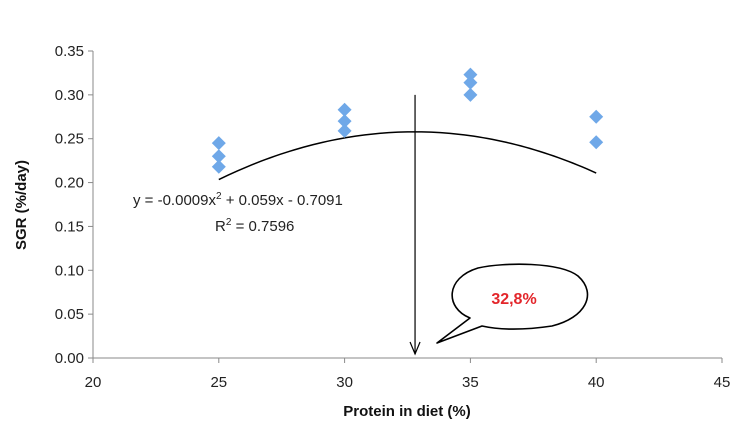 The image size is (745, 426). Describe the element at coordinates (408, 374) in the screenshot. I see `x-axis-ticks: 20 25 30 35 40 45` at that location.